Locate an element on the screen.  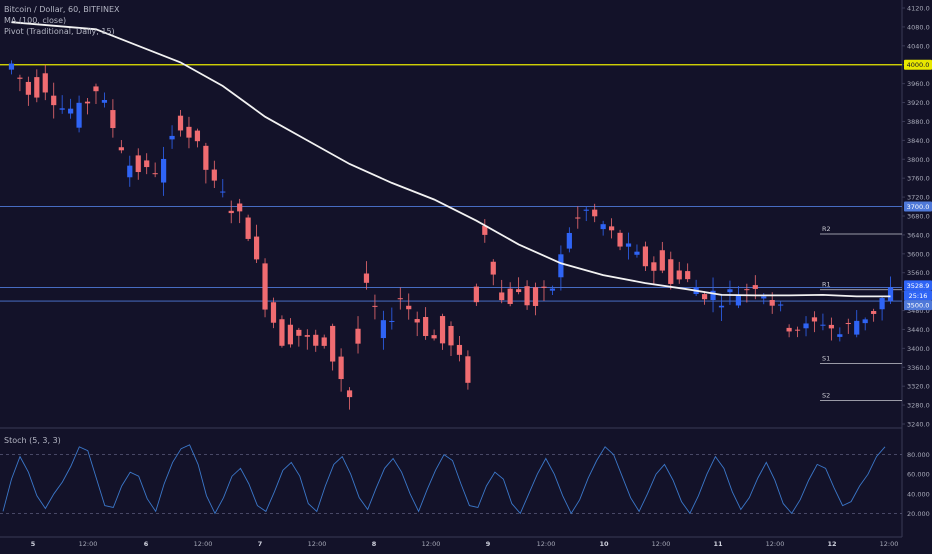
time-tick-label: 12:00 is located at coordinates (88, 544).